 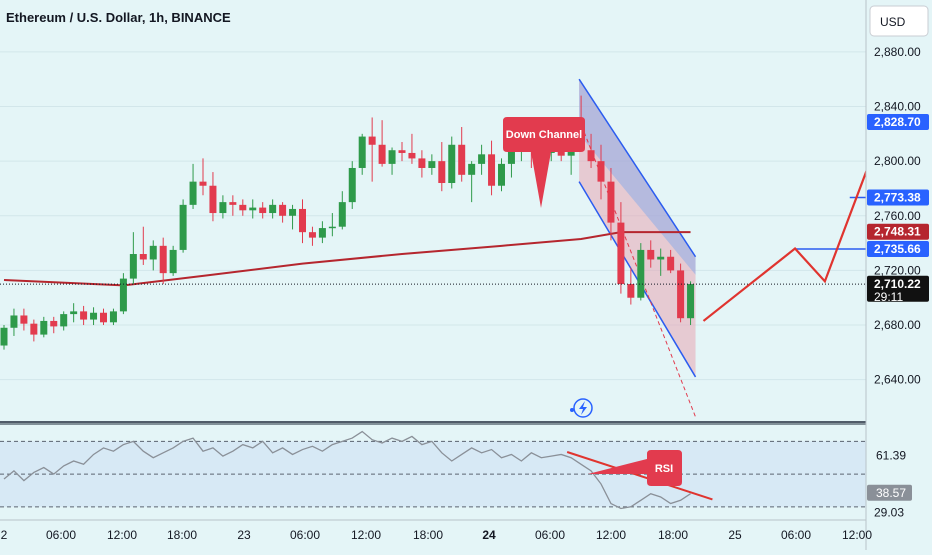 I want to click on time-tick-label: 24, so click(x=489, y=535).